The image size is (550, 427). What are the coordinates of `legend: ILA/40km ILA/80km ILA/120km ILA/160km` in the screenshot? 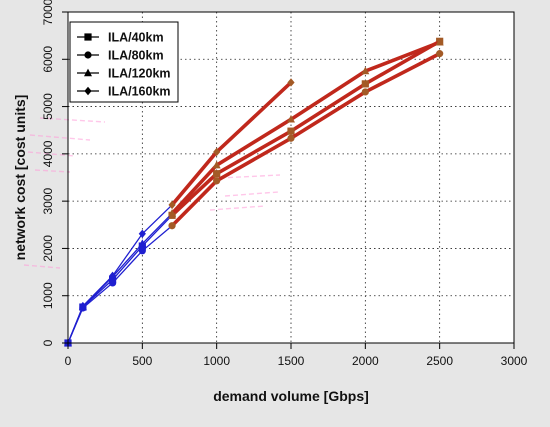 It's located at (124, 62).